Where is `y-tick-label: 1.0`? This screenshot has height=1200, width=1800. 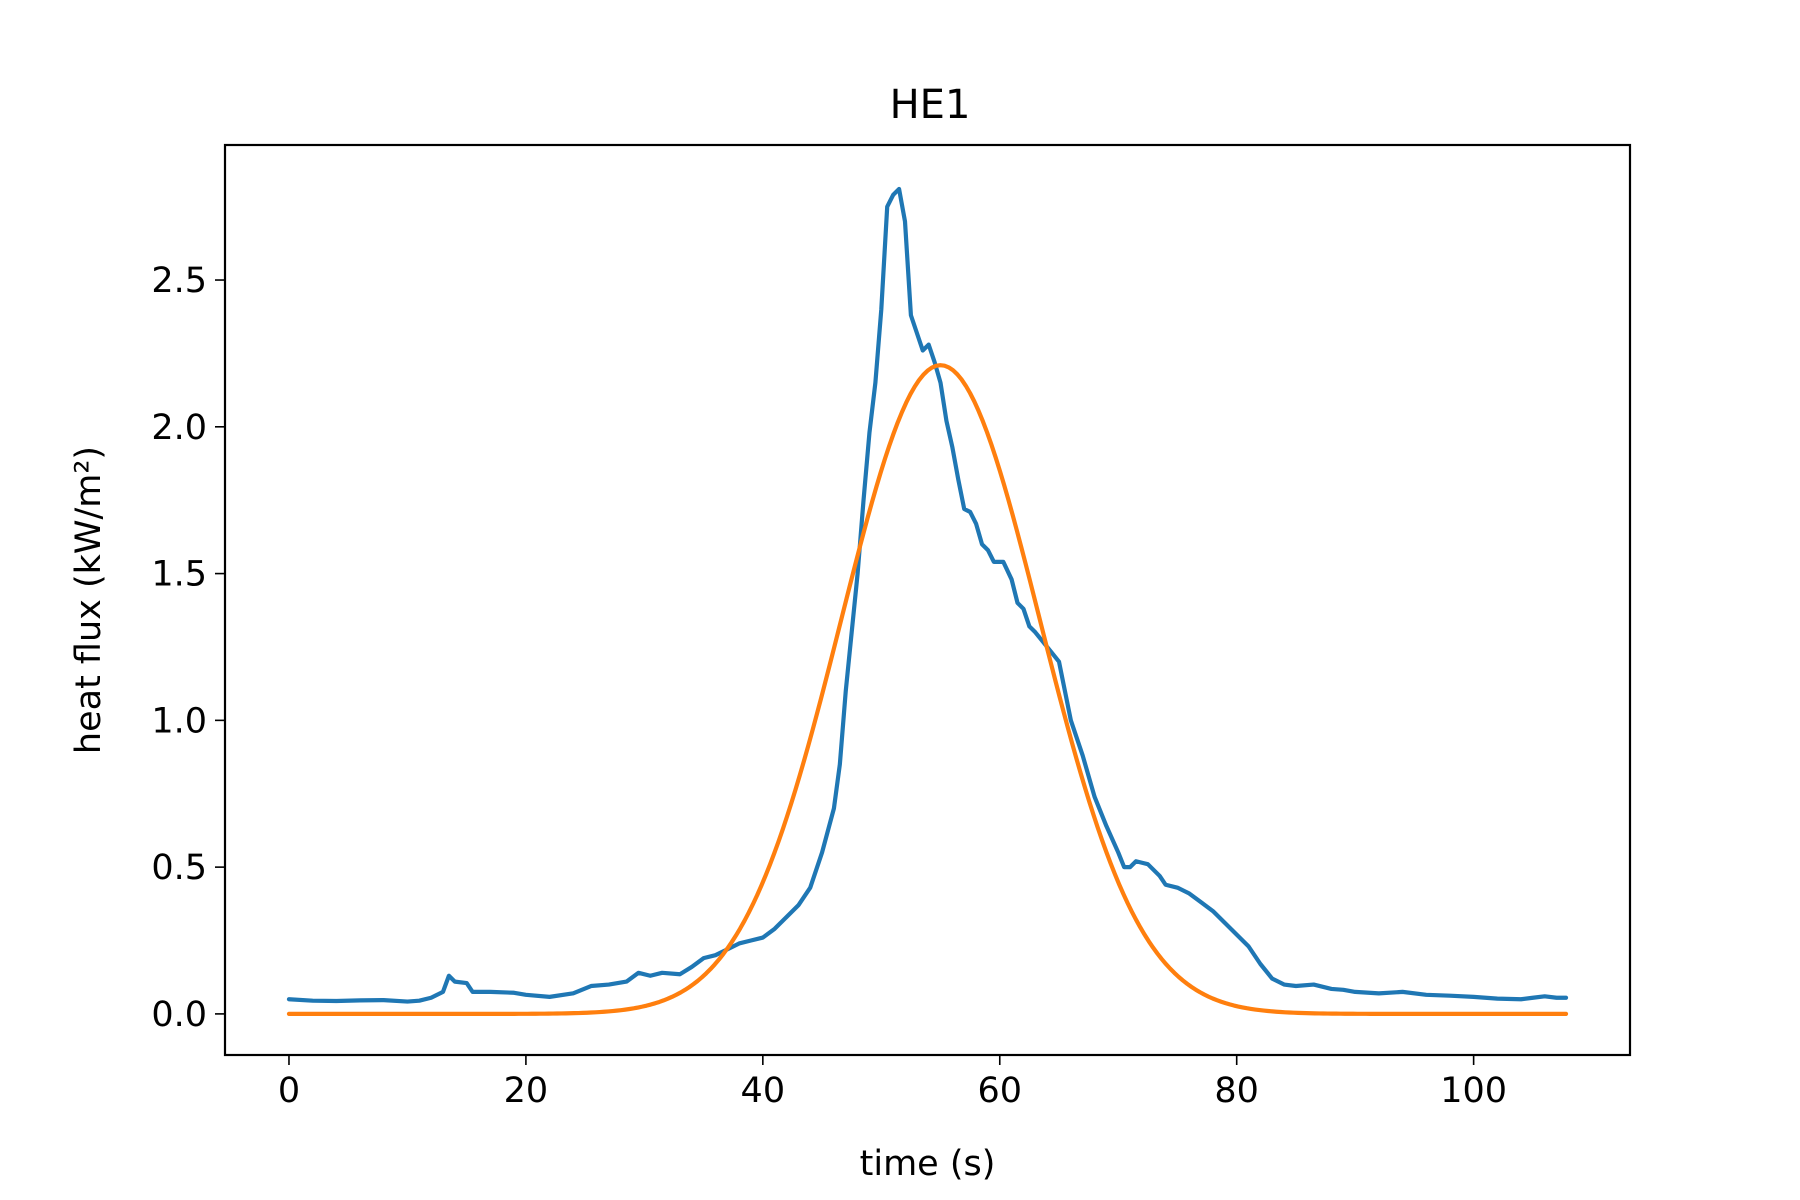 y-tick-label: 1.0 is located at coordinates (179, 721).